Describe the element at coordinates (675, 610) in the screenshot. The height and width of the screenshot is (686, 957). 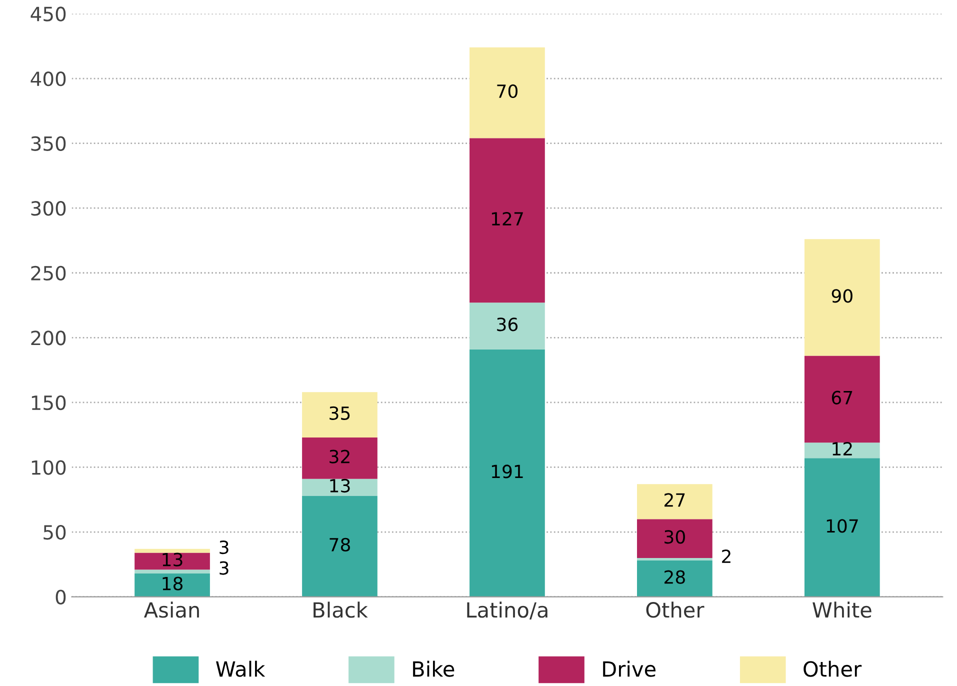
I see `x-tick-label: Other` at that location.